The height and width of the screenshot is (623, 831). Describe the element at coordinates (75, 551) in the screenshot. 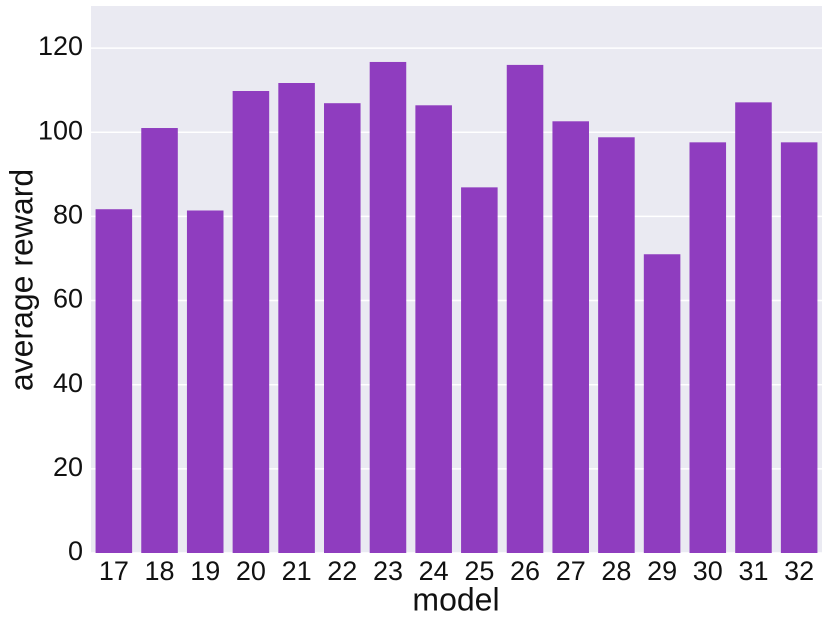

I see `y-tick-label: 0` at that location.